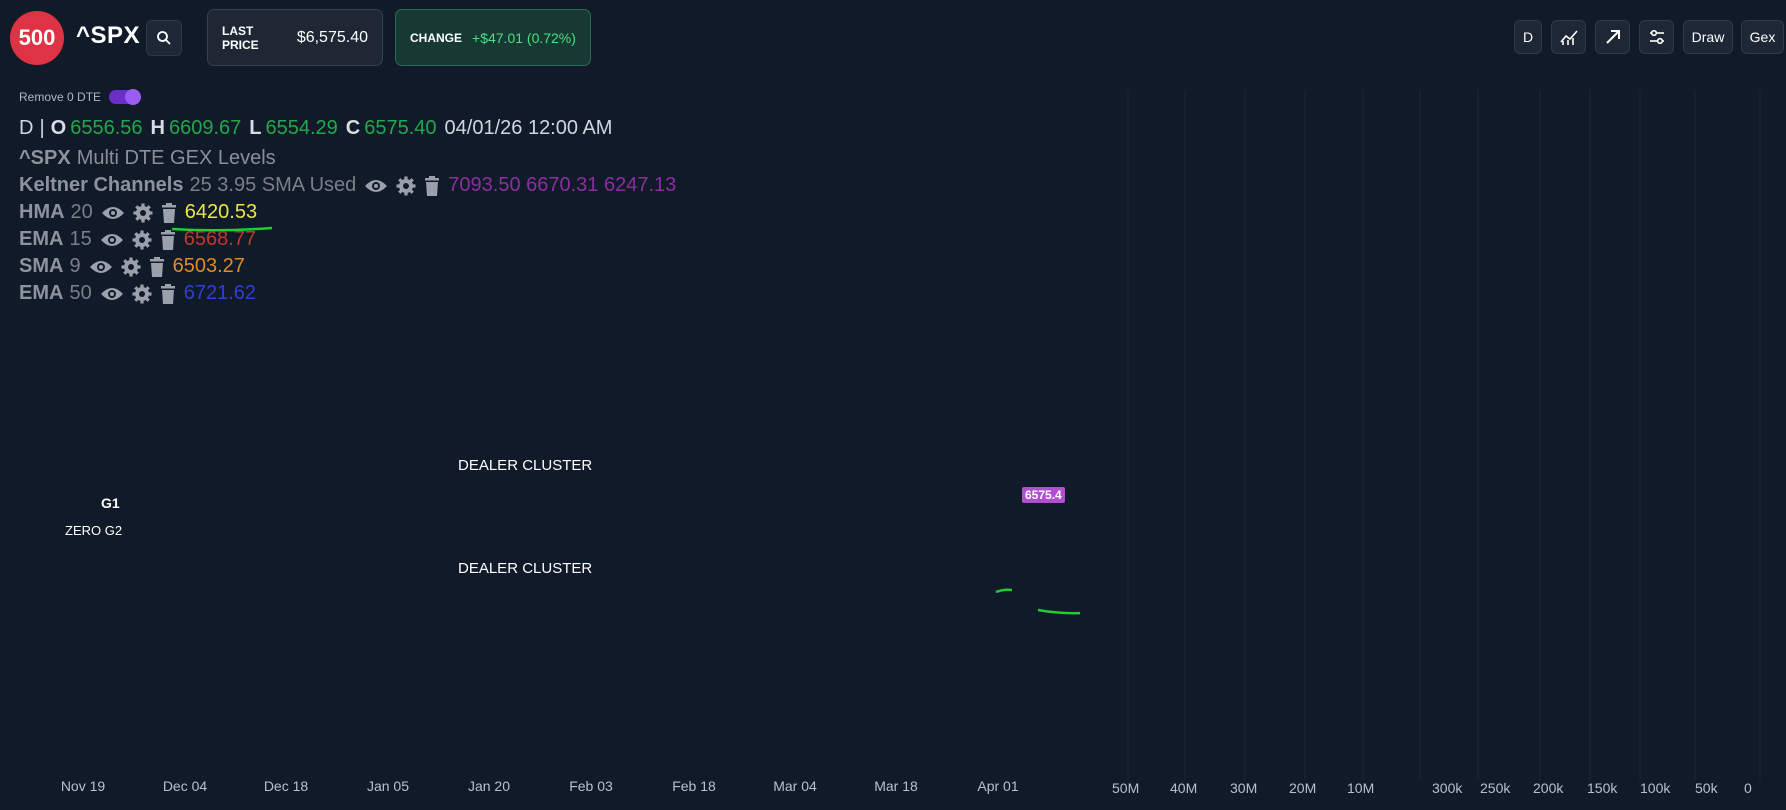 This screenshot has height=810, width=1786. Describe the element at coordinates (1184, 788) in the screenshot. I see `gex-x-tick: 40M` at that location.